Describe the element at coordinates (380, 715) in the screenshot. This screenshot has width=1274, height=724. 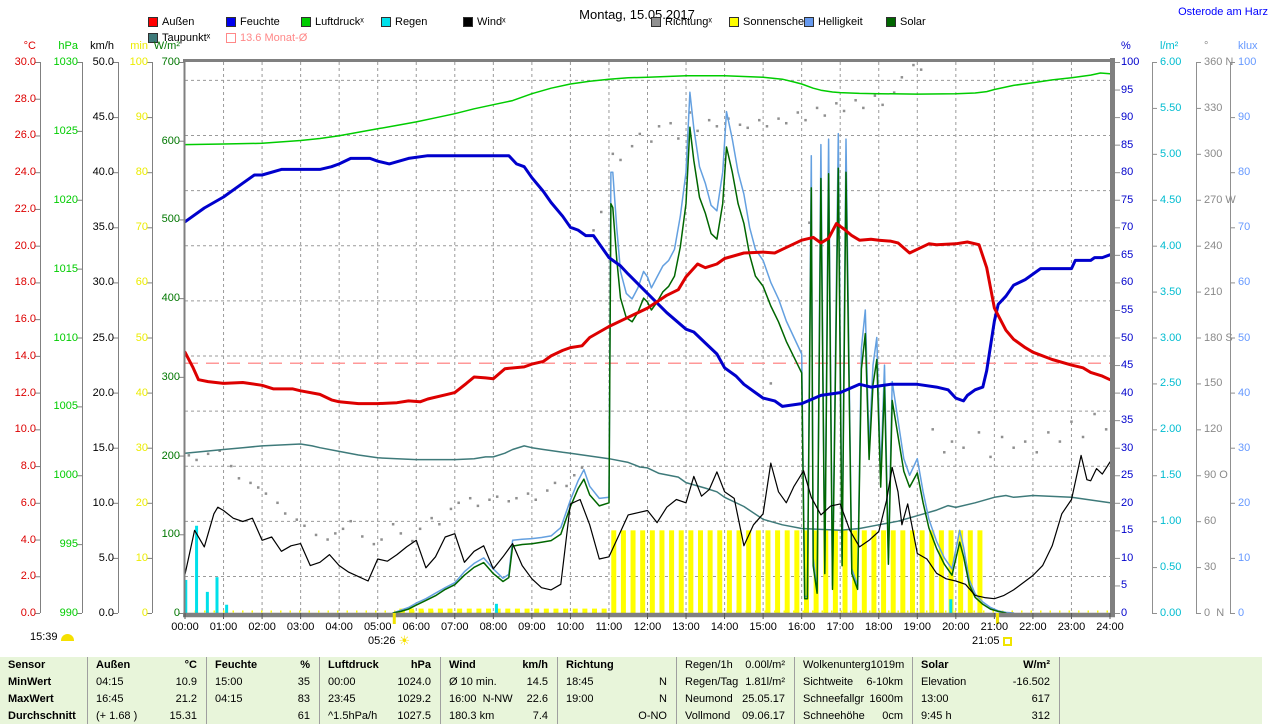
I see `table-cell: ^1.5hPa/h 1027.5` at that location.